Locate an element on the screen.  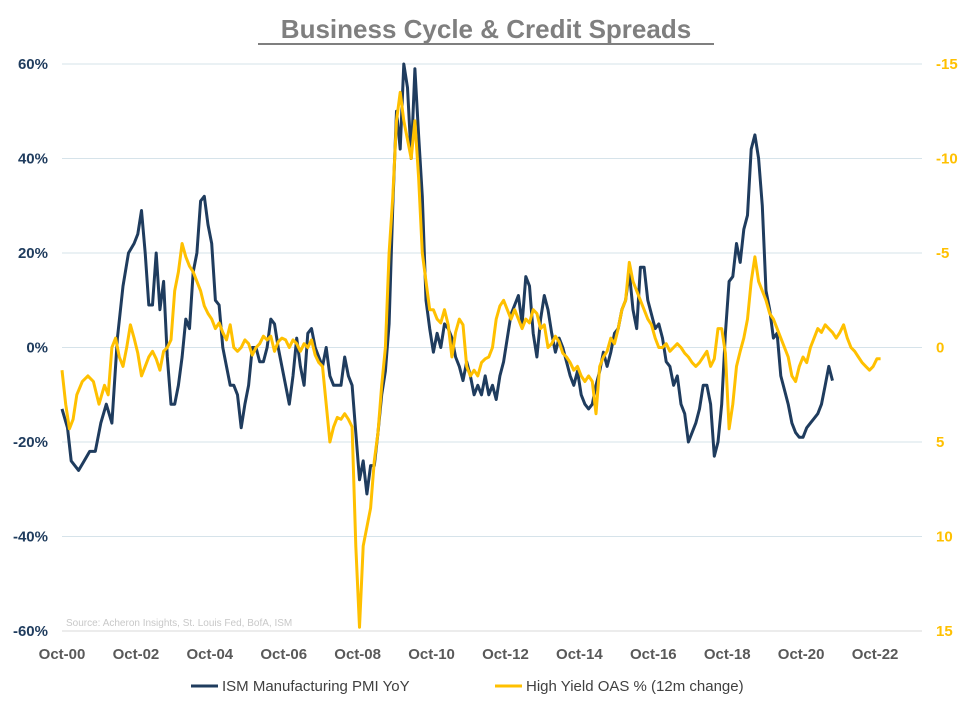
x-tick-label: Oct-08 is located at coordinates (357, 654).